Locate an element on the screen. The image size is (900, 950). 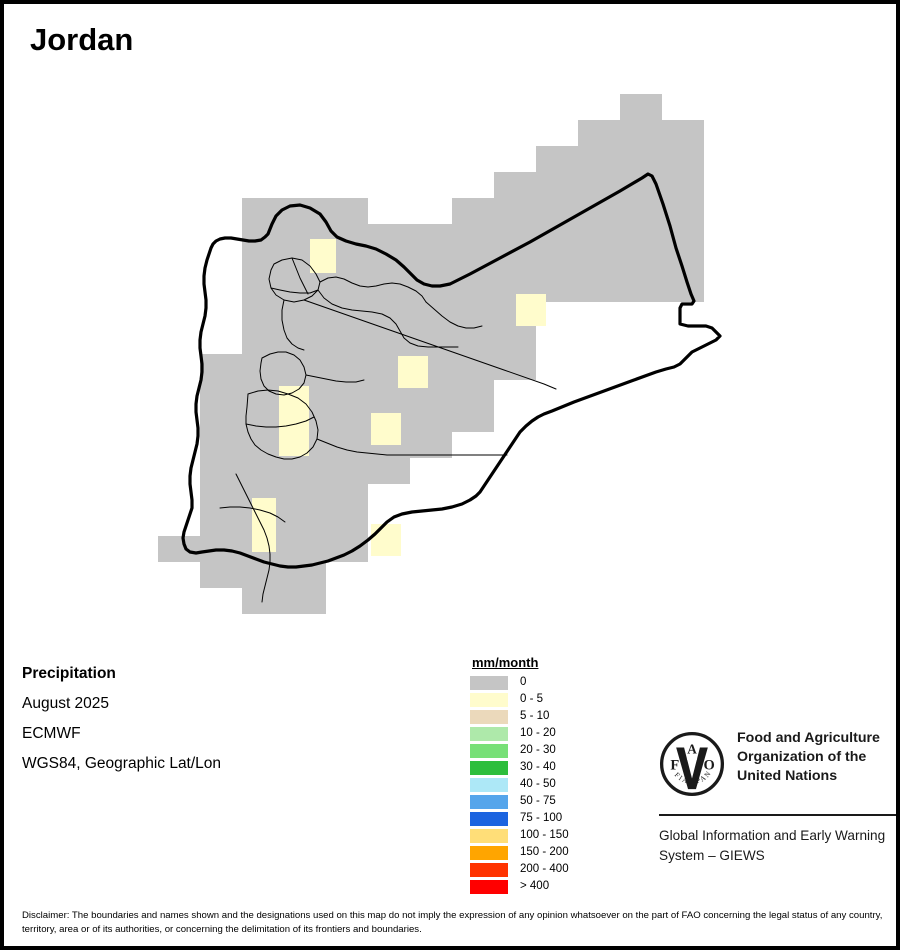
legend-label: 10 - 20 is located at coordinates (538, 732).